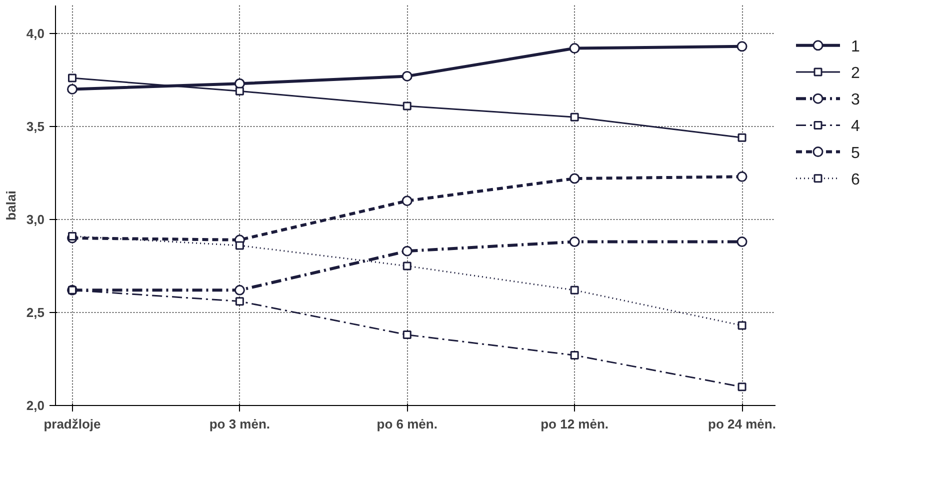  What do you see at coordinates (35, 126) in the screenshot?
I see `y-tick-label: 3,5` at bounding box center [35, 126].